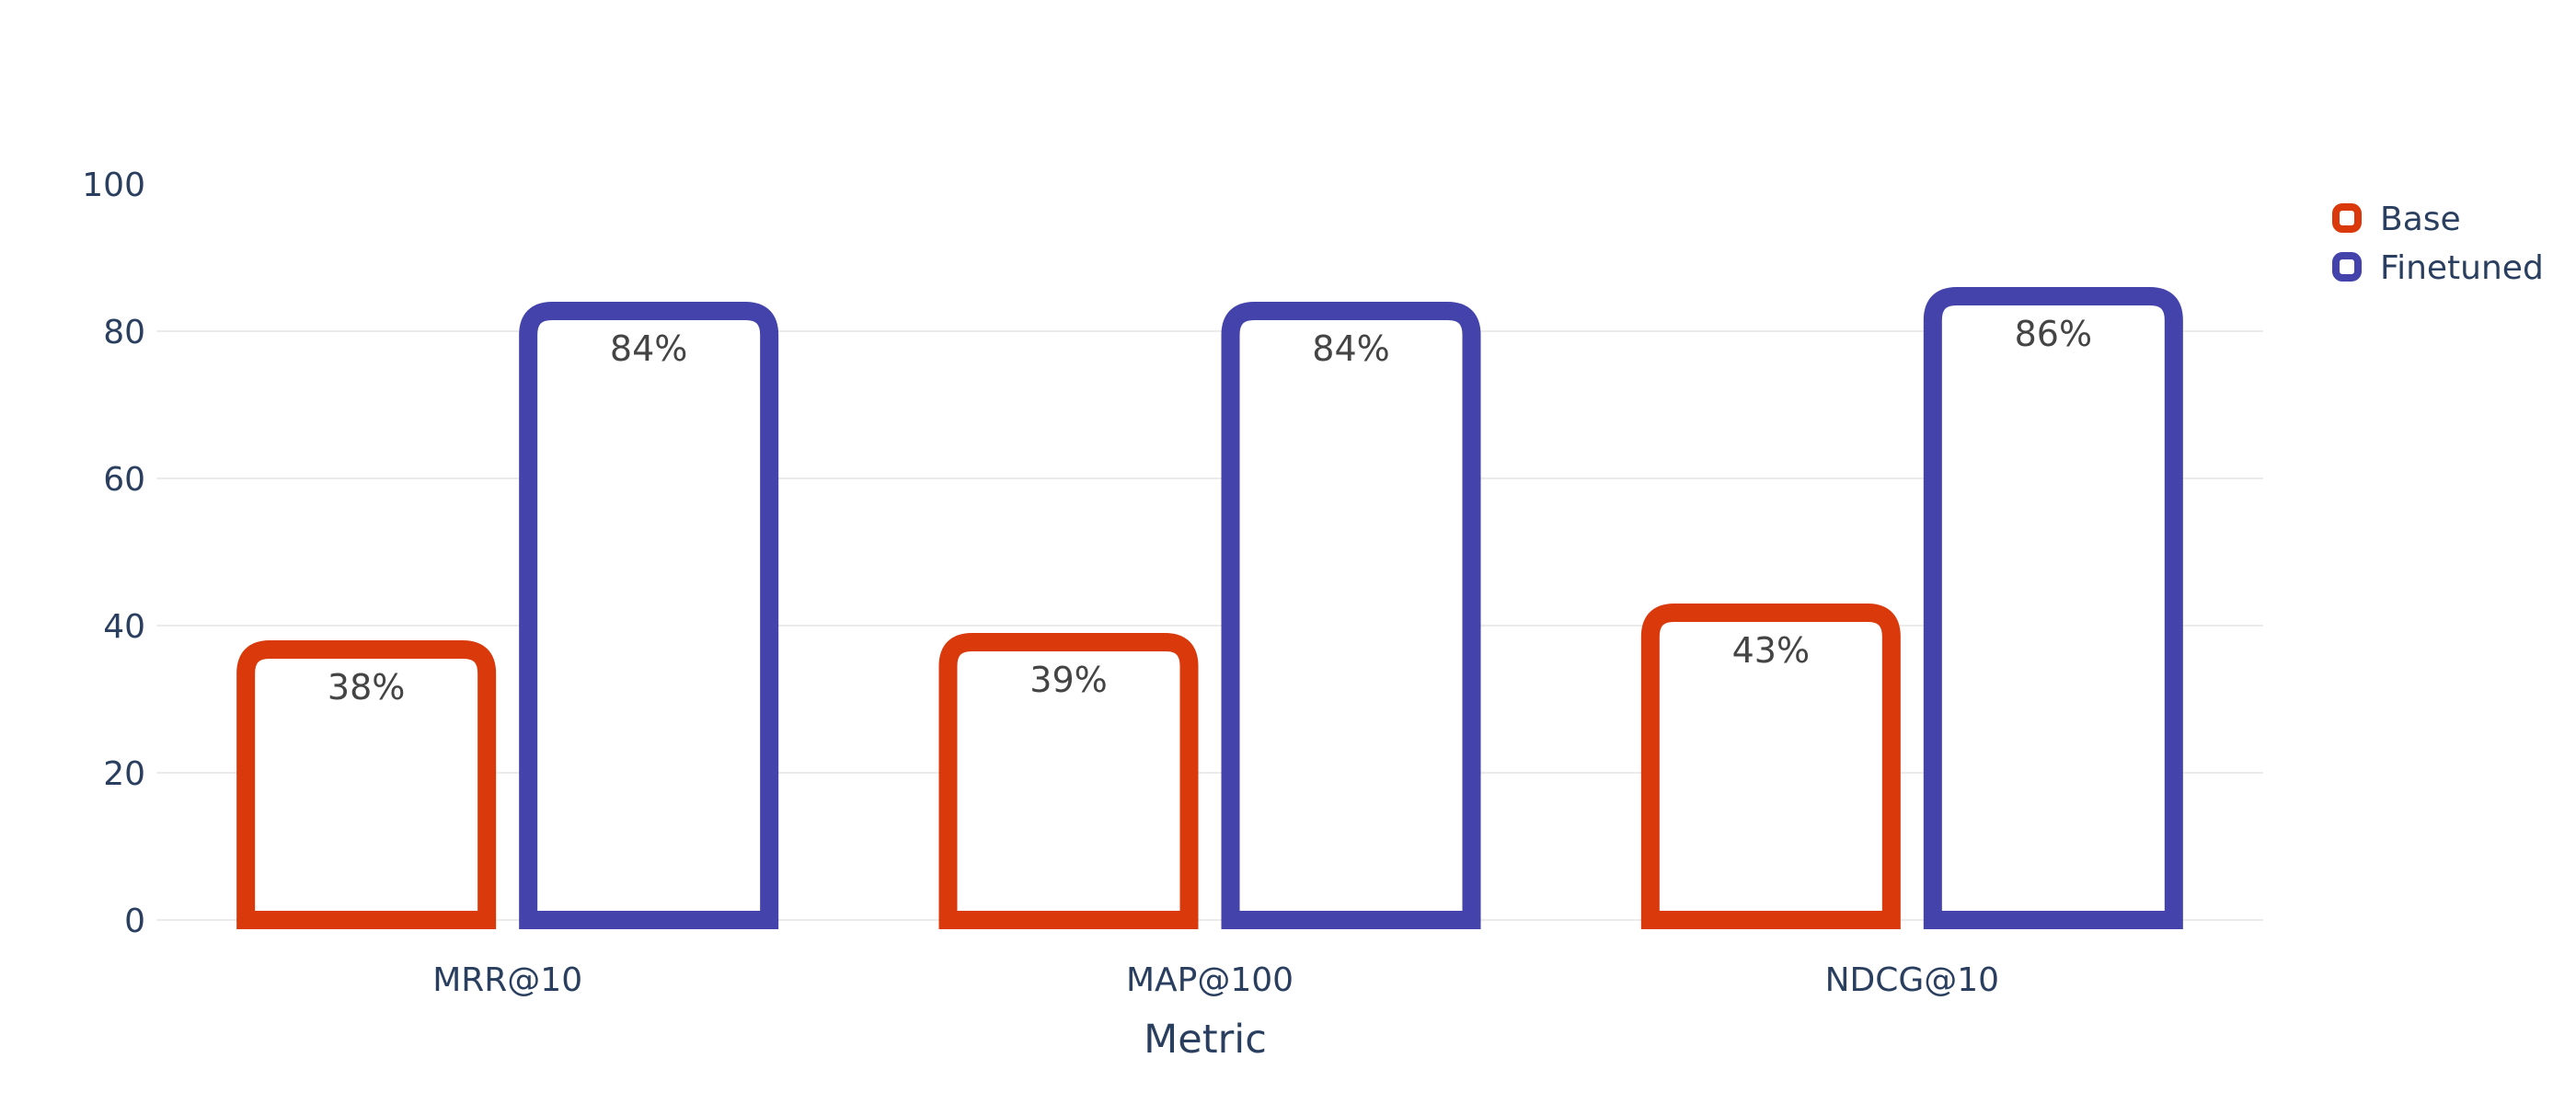  What do you see at coordinates (113, 553) in the screenshot?
I see `y-axis-ticks: 0 20 40 60 80 100` at bounding box center [113, 553].